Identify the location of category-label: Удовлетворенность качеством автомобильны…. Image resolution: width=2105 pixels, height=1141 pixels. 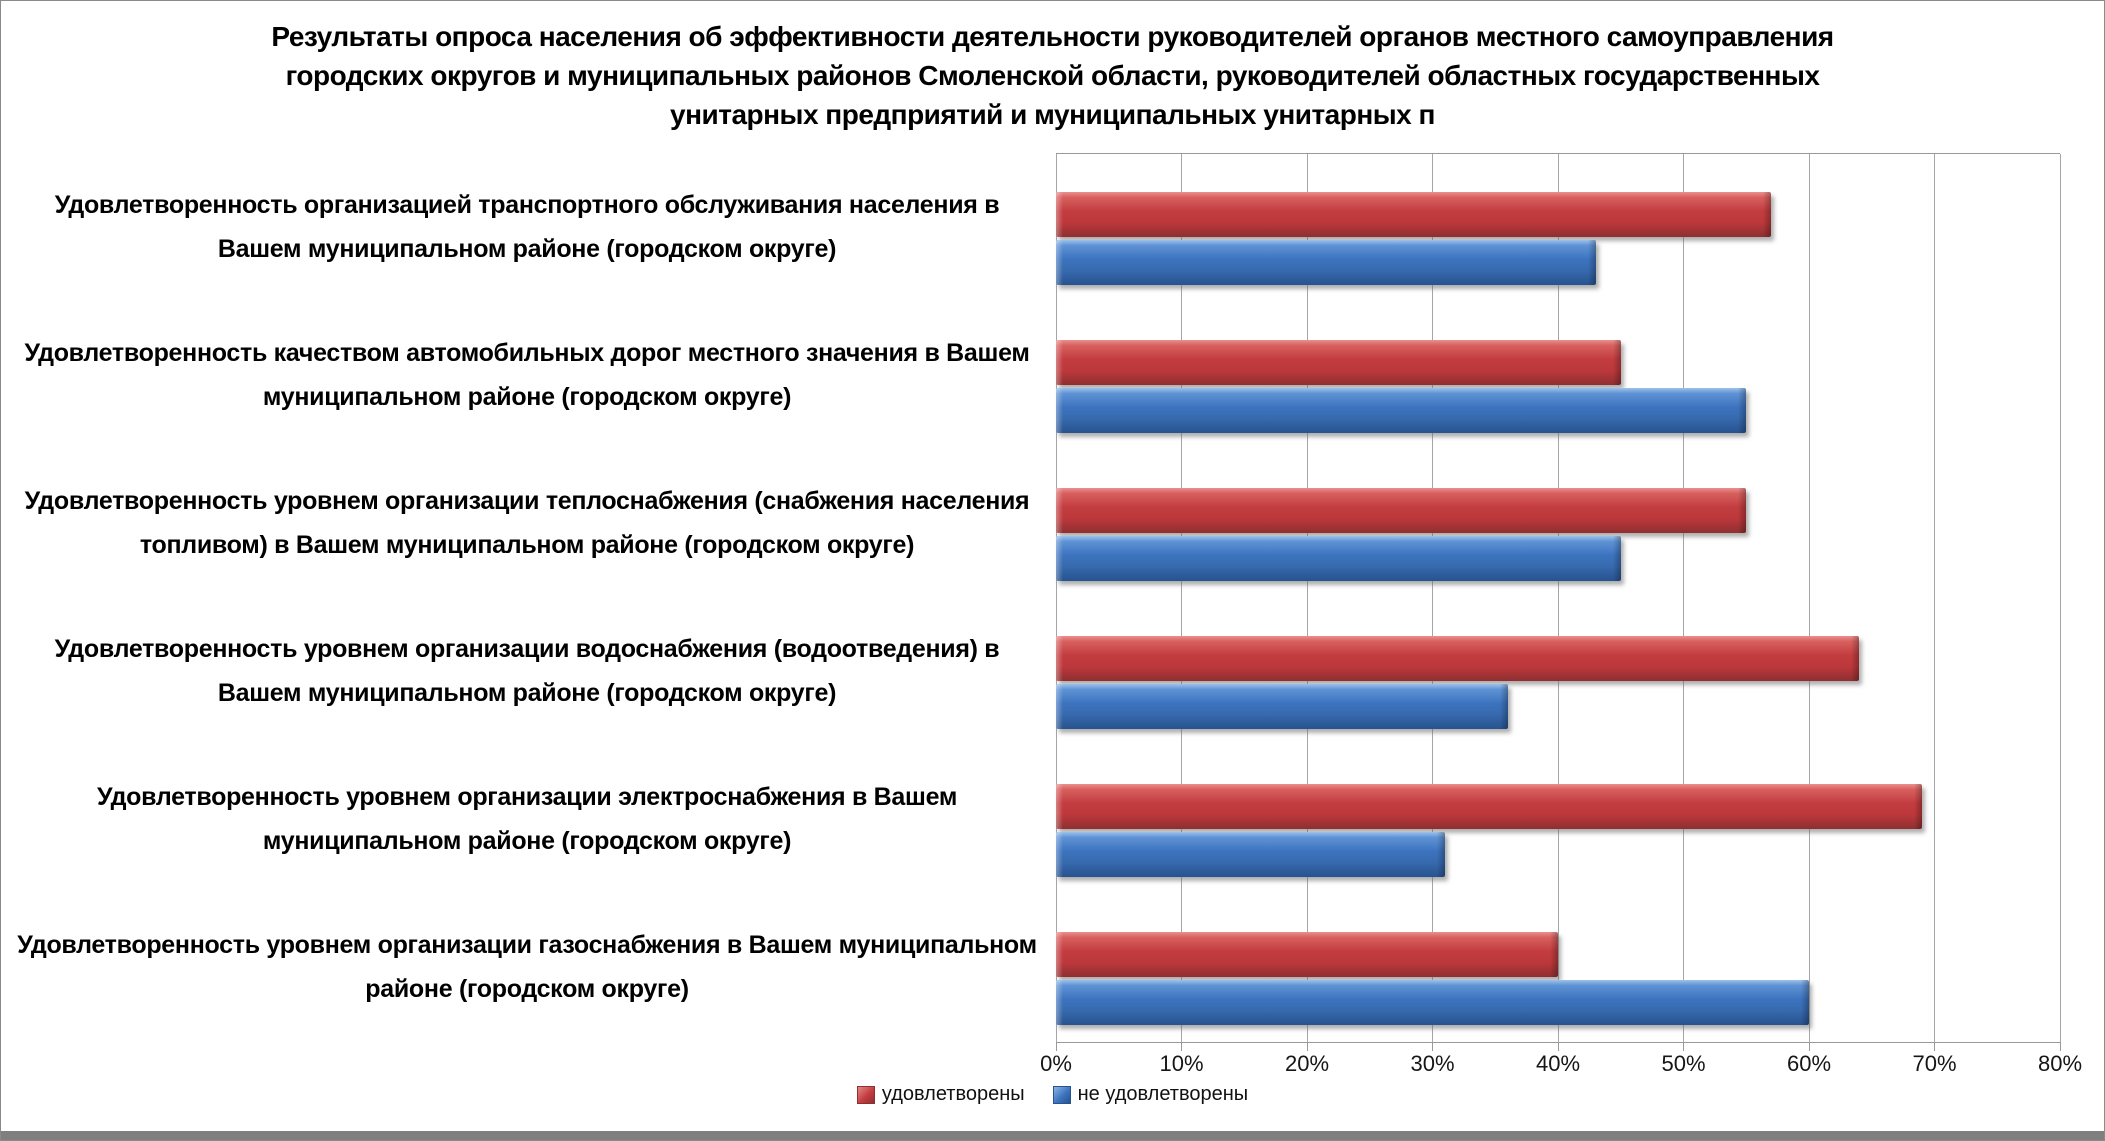
(527, 375).